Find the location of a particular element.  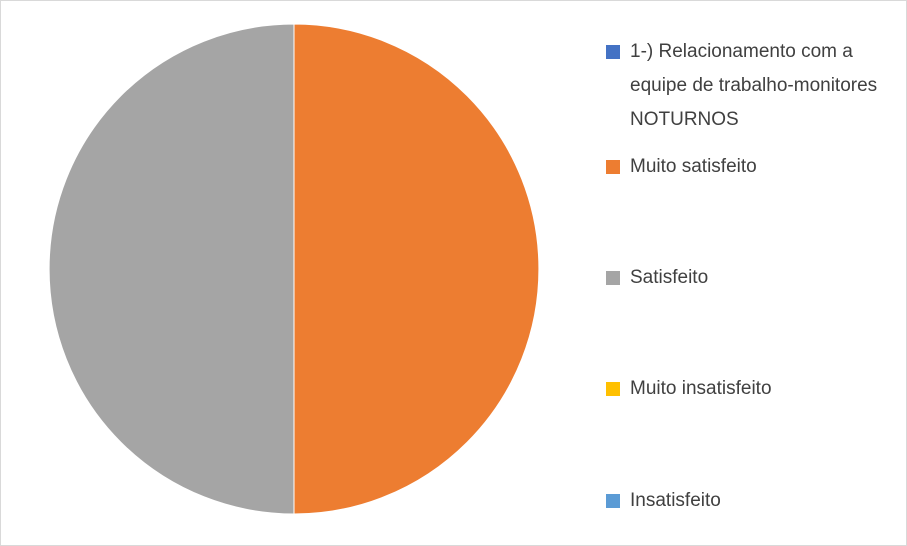

legend-entry: Muito insatisfeito is located at coordinates (747, 391).